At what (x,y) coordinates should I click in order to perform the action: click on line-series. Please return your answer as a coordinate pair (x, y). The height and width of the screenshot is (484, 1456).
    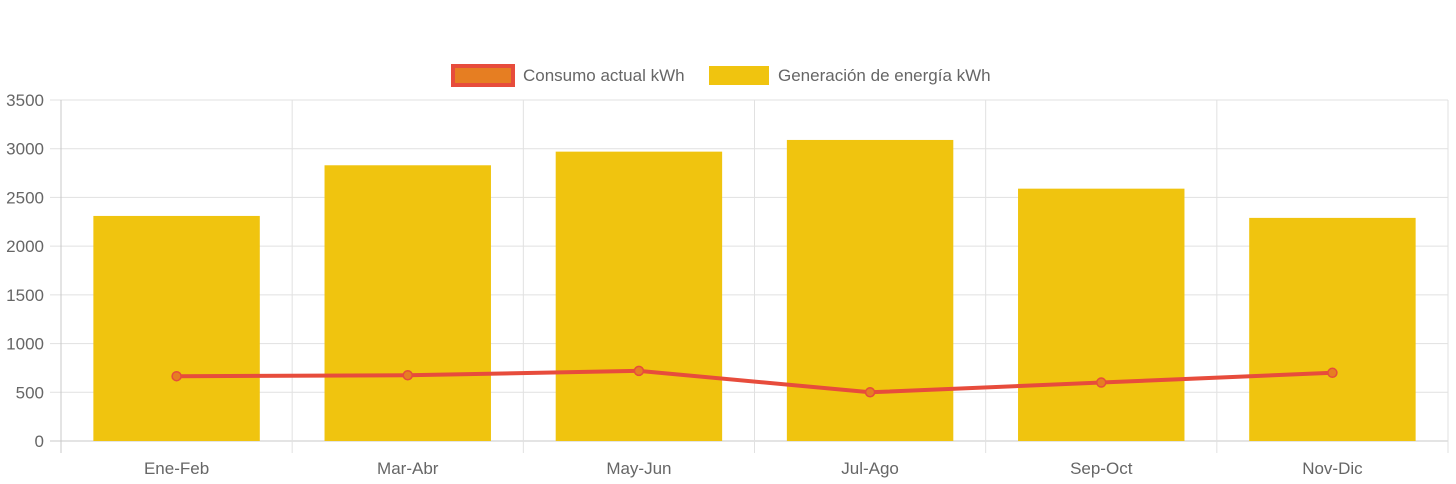
    Looking at the image, I should click on (754, 381).